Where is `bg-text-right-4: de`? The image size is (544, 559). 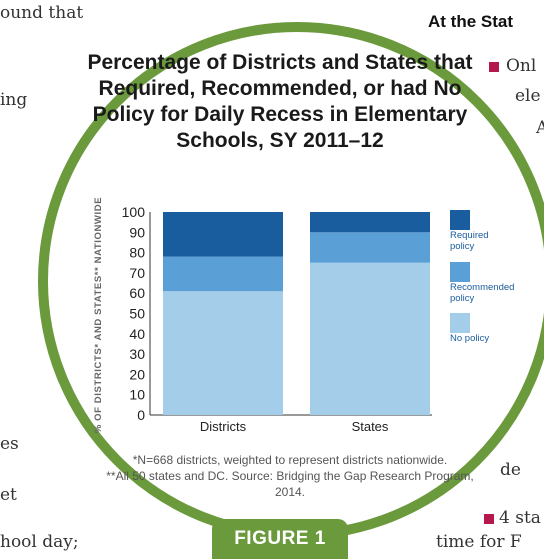
bg-text-right-4: de is located at coordinates (510, 470).